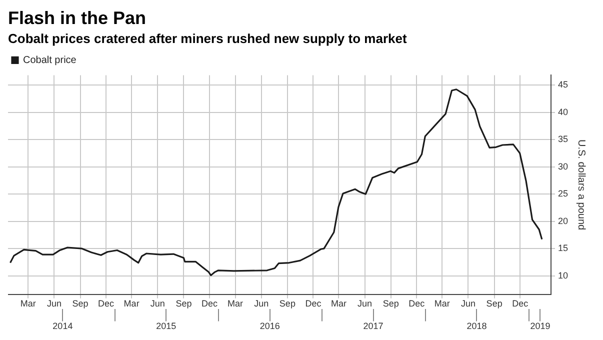  I want to click on y-tick-label: 20, so click(563, 221).